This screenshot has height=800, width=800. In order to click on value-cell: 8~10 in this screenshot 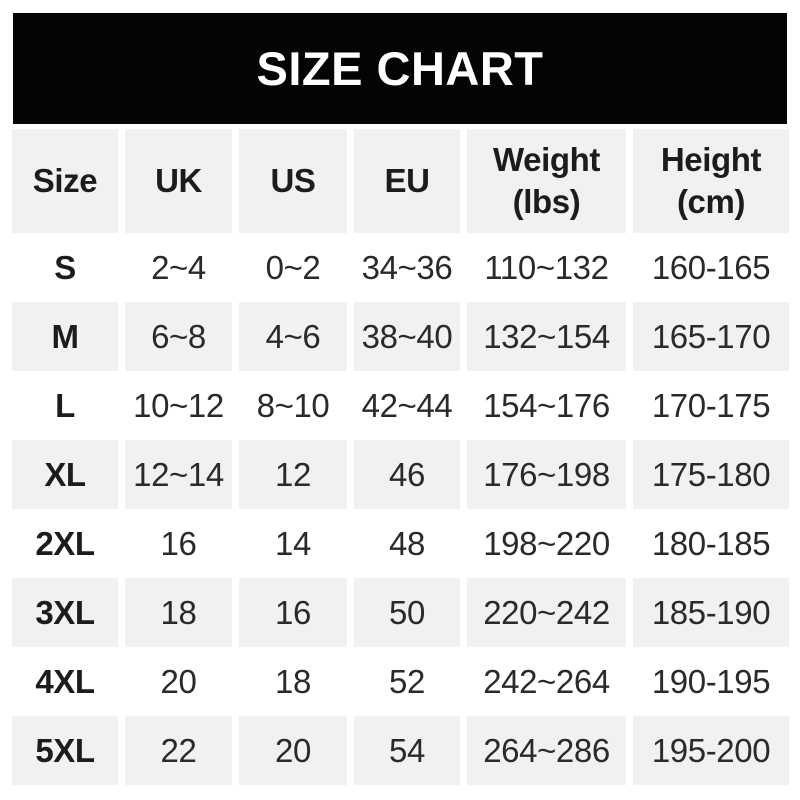, I will do `click(293, 405)`.